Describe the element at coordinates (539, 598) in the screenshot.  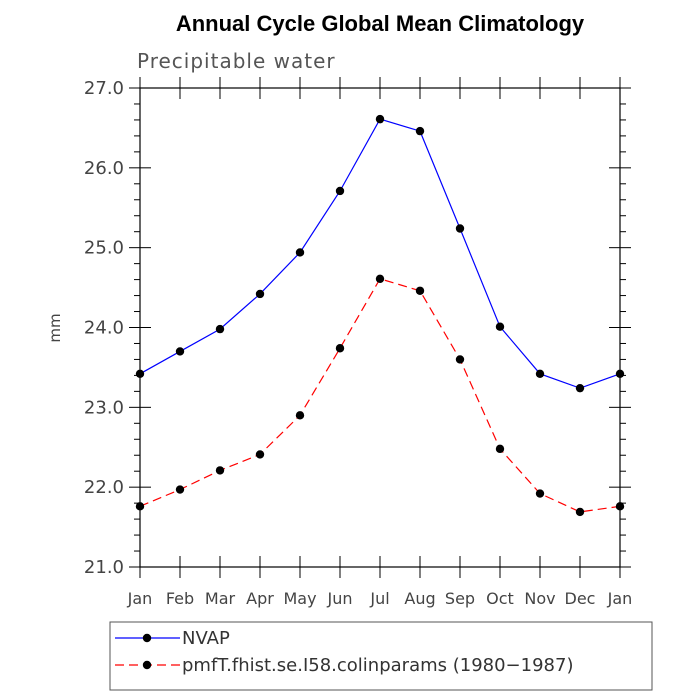
I see `x-tick-label: Nov` at that location.